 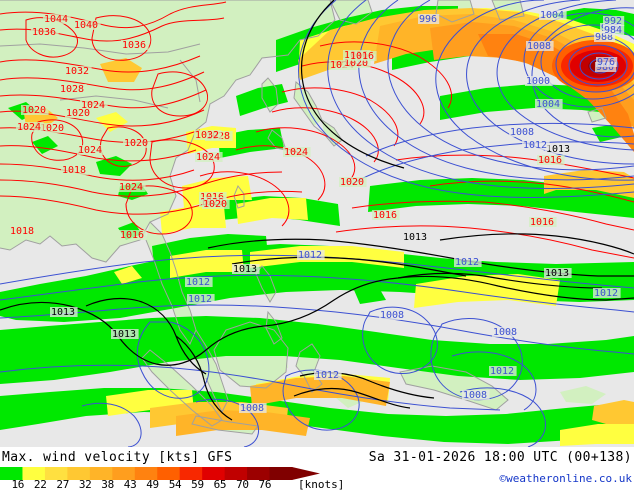 I want to click on wind-color-scale: 16 22 27 32 38 43 49 54 59 65 70 76 [knots], so click(x=172, y=478).